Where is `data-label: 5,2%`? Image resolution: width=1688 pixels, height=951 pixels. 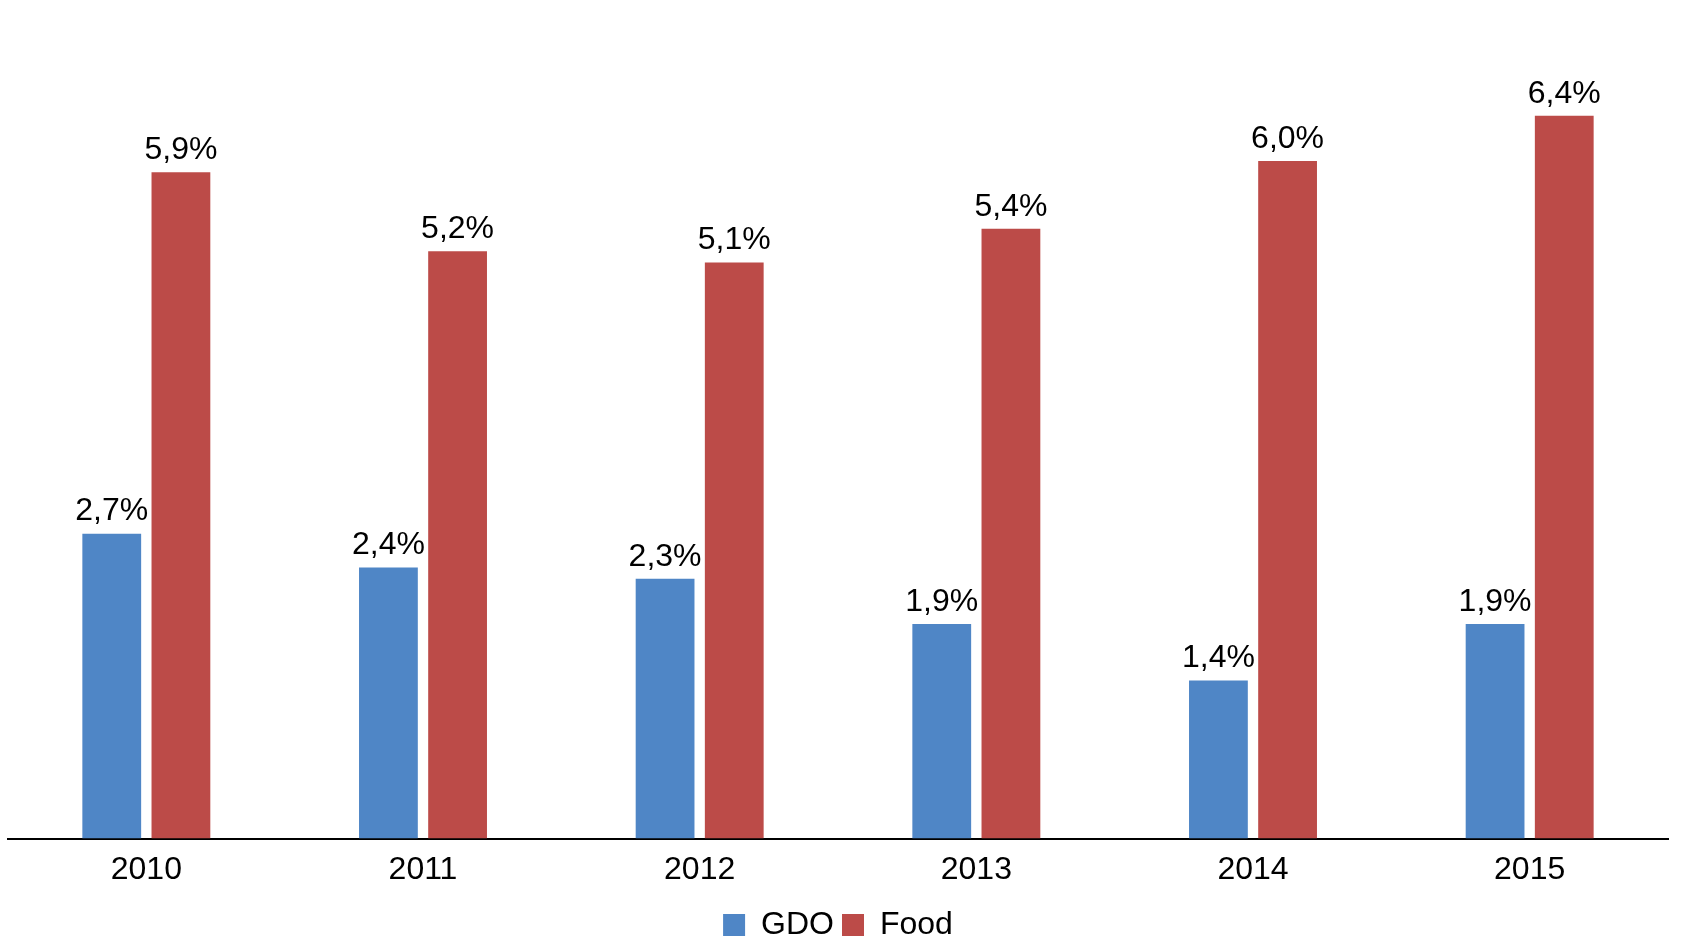 data-label: 5,2% is located at coordinates (458, 227).